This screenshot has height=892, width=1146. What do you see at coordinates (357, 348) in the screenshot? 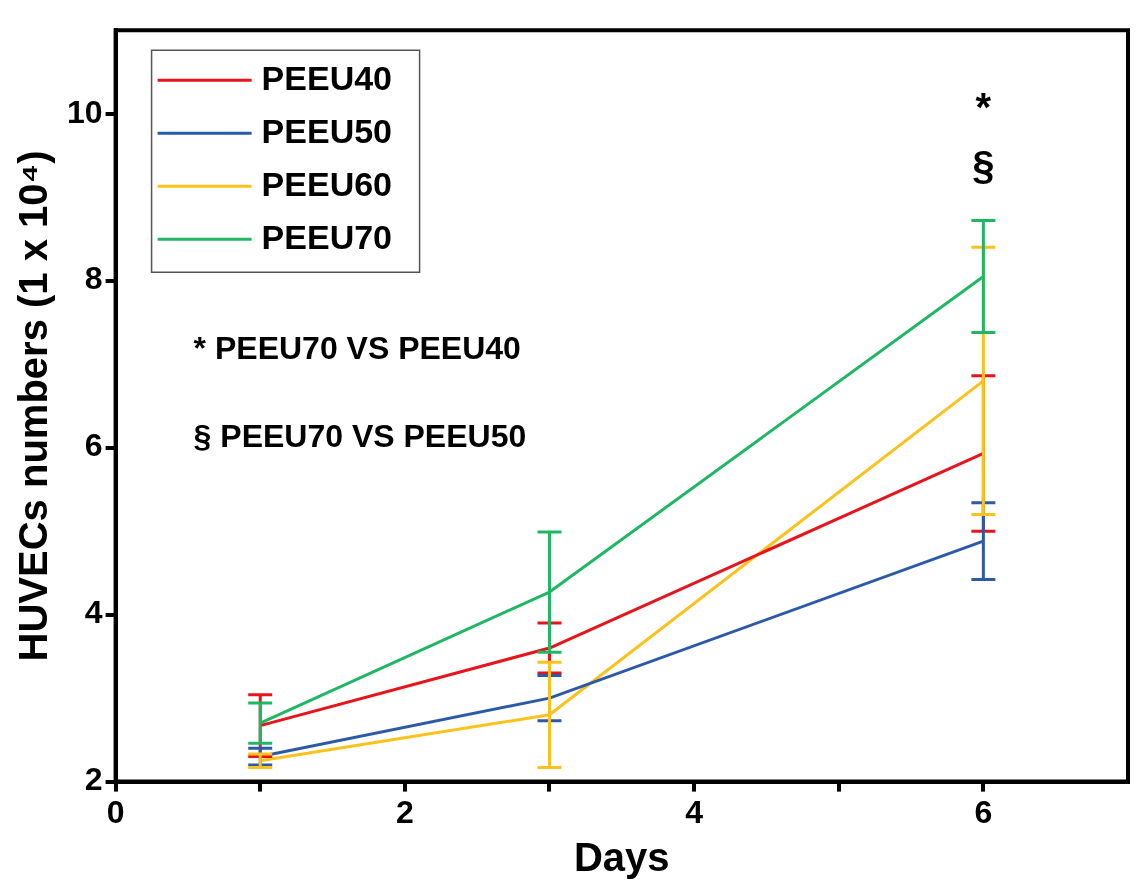
I see `annotation: * PEEU70 VS PEEU40` at bounding box center [357, 348].